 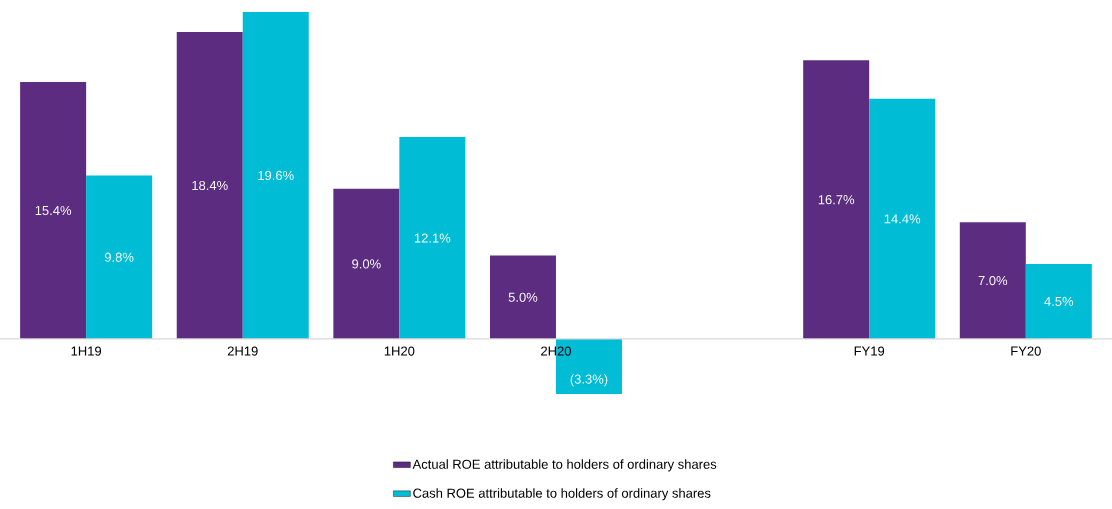 What do you see at coordinates (869, 351) in the screenshot?
I see `x-tick-label: FY19` at bounding box center [869, 351].